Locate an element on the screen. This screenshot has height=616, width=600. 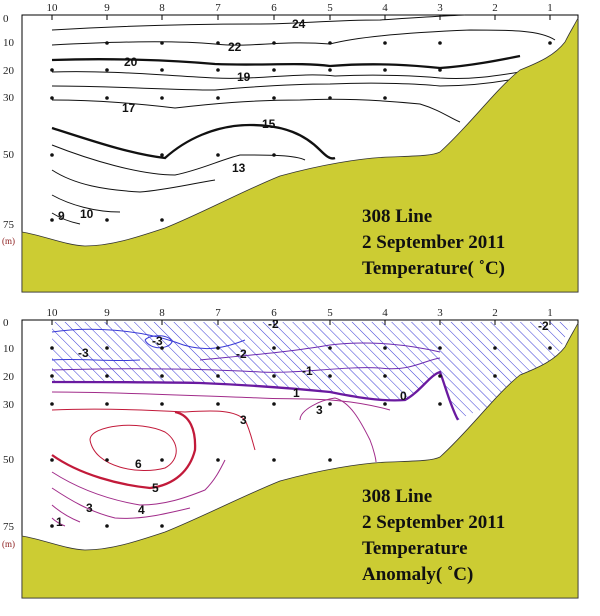
contour-label: 4 is located at coordinates (141, 510).